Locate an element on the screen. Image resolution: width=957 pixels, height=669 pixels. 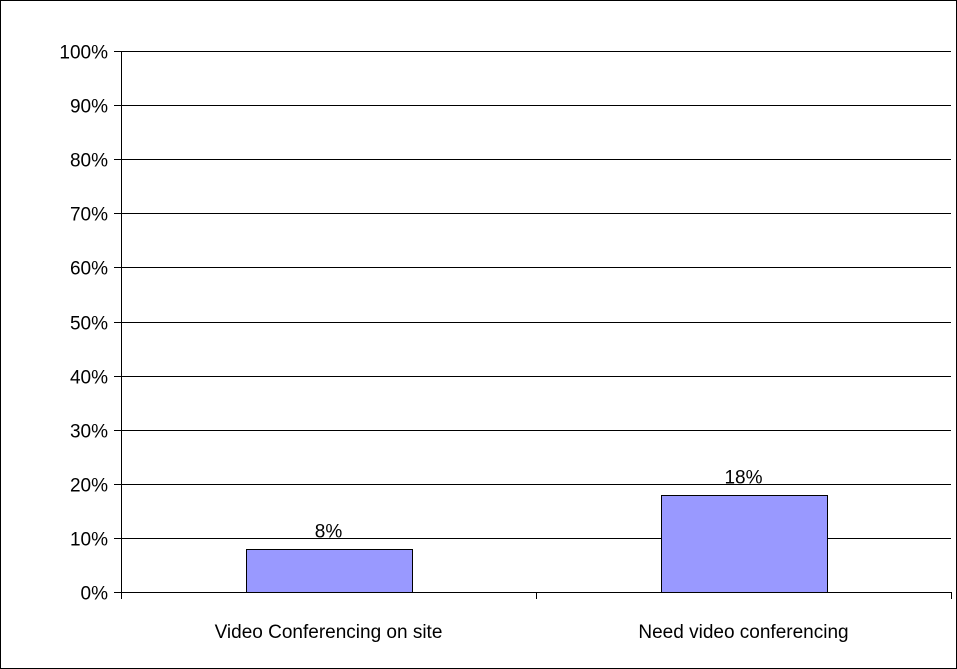
y-tick-label: 80% is located at coordinates (89, 161).